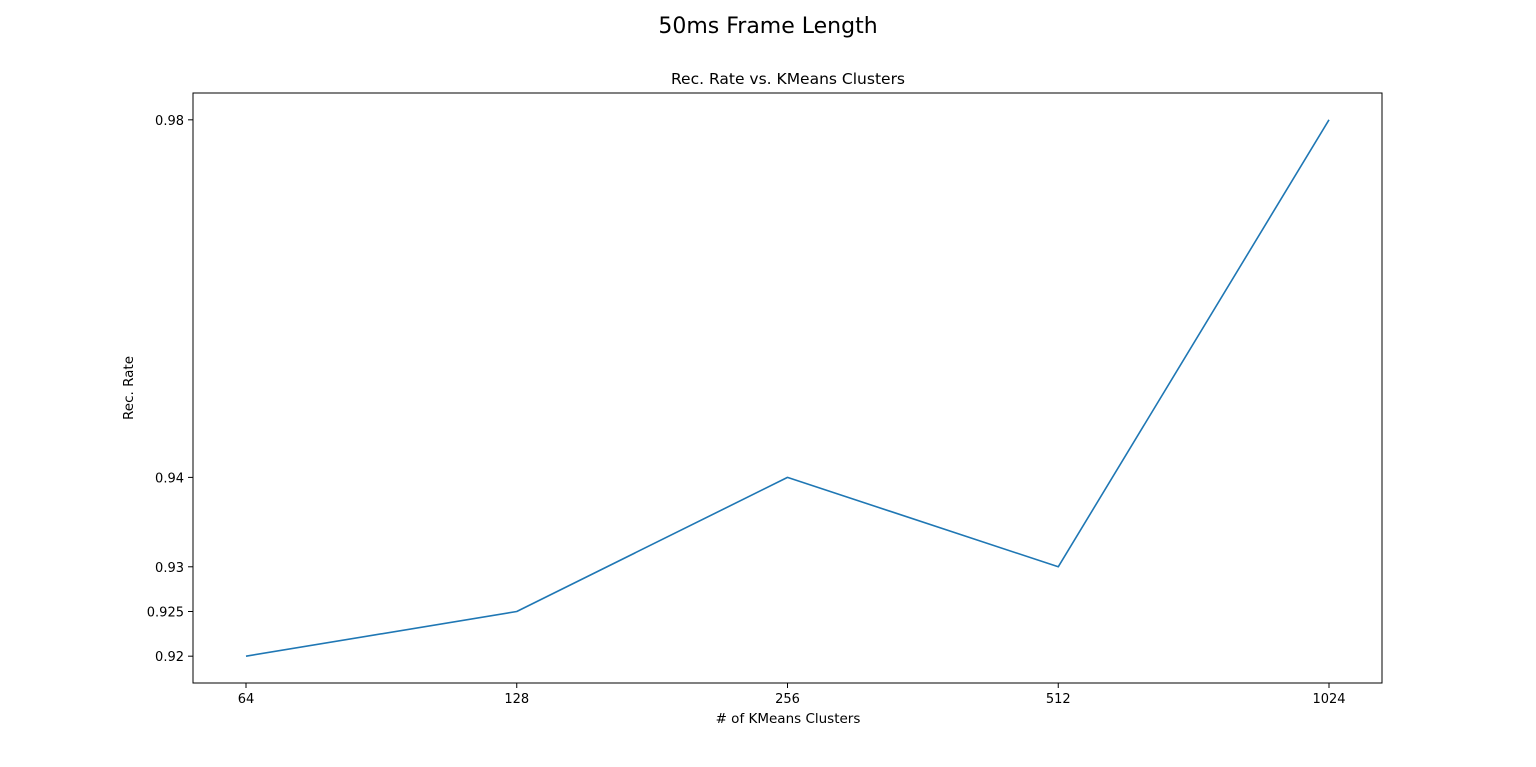  What do you see at coordinates (246, 699) in the screenshot?
I see `x-tick-label: 64` at bounding box center [246, 699].